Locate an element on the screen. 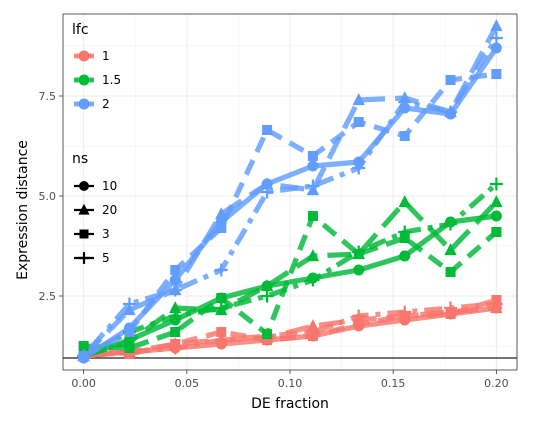 The image size is (533, 424). legend-item-ns: 20 is located at coordinates (95, 210).